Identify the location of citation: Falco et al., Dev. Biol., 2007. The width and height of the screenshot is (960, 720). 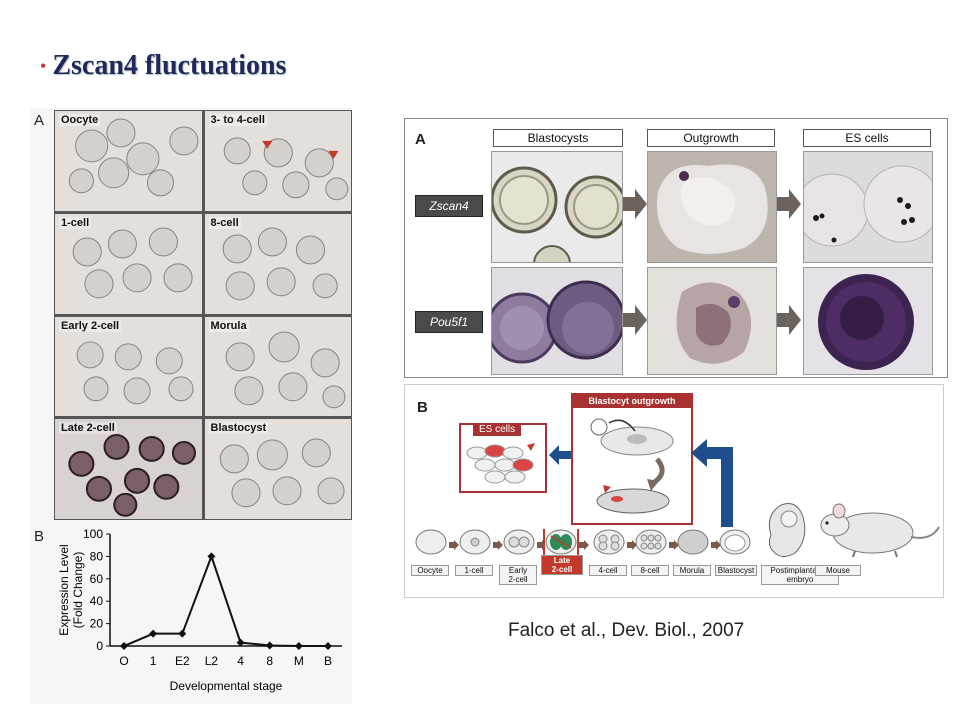
(626, 630).